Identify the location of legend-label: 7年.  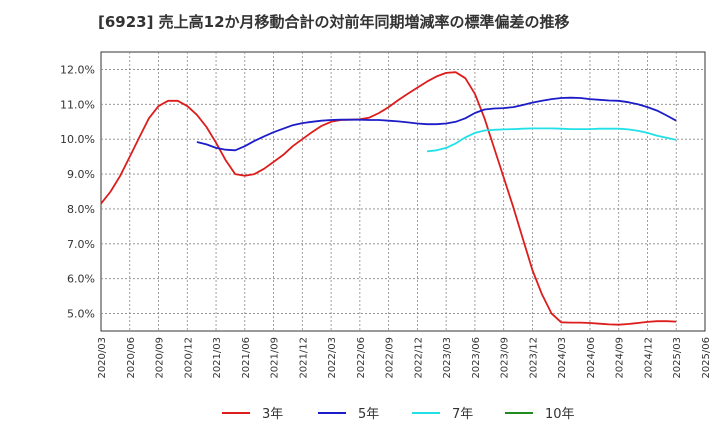
(462, 414).